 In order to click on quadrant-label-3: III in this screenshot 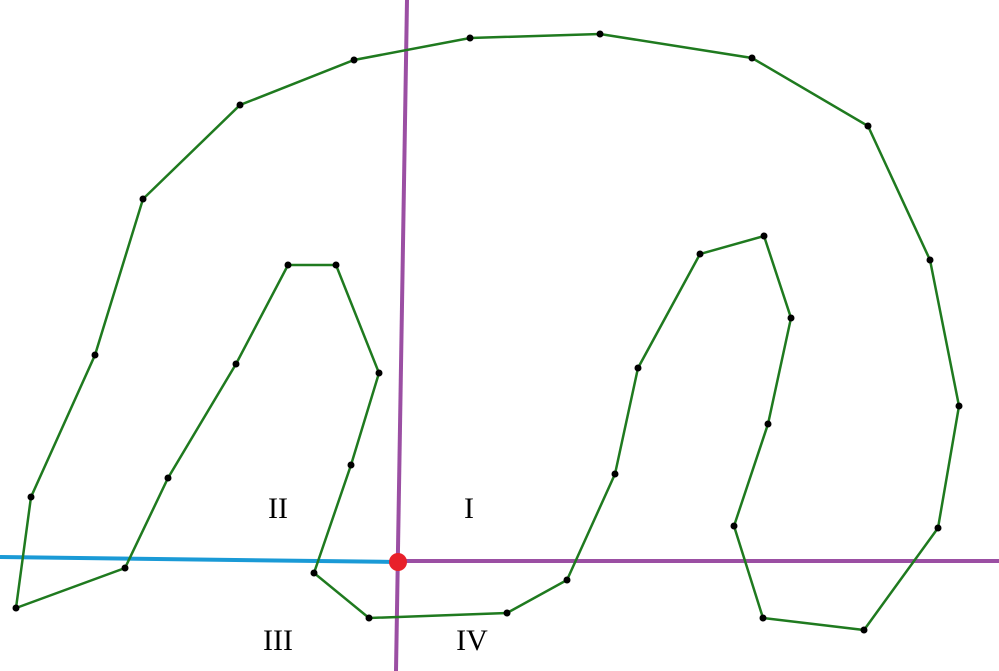, I will do `click(278, 640)`.